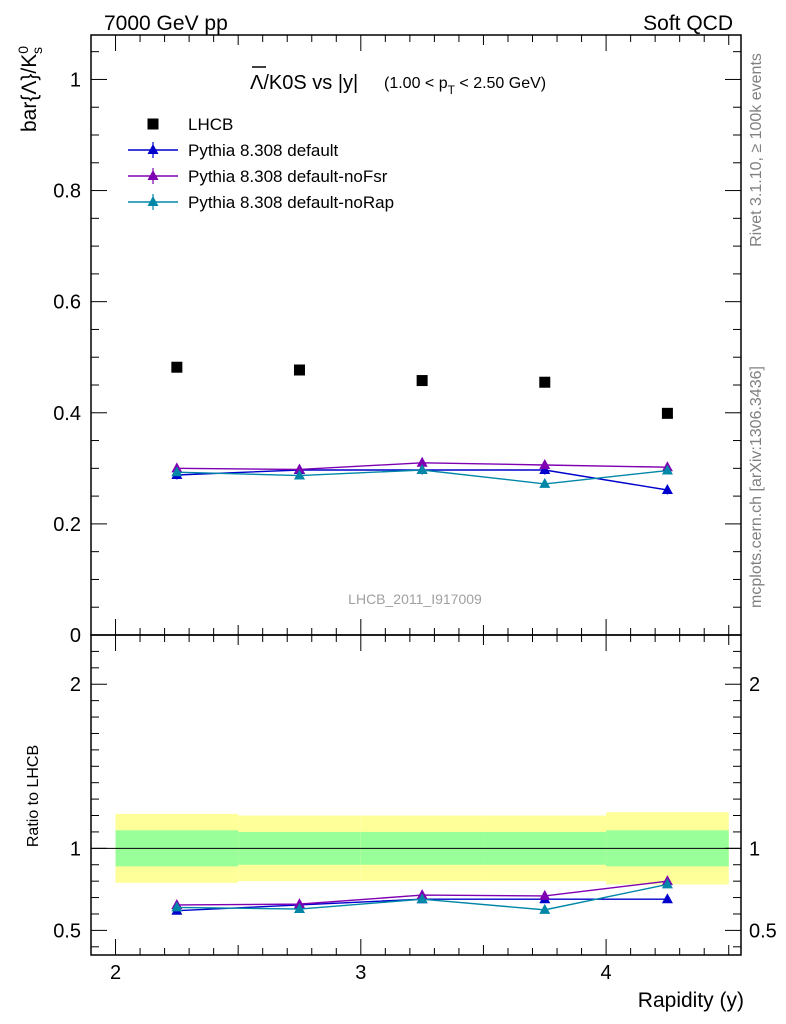  I want to click on main-ylabel-sub: s, so click(37, 50).